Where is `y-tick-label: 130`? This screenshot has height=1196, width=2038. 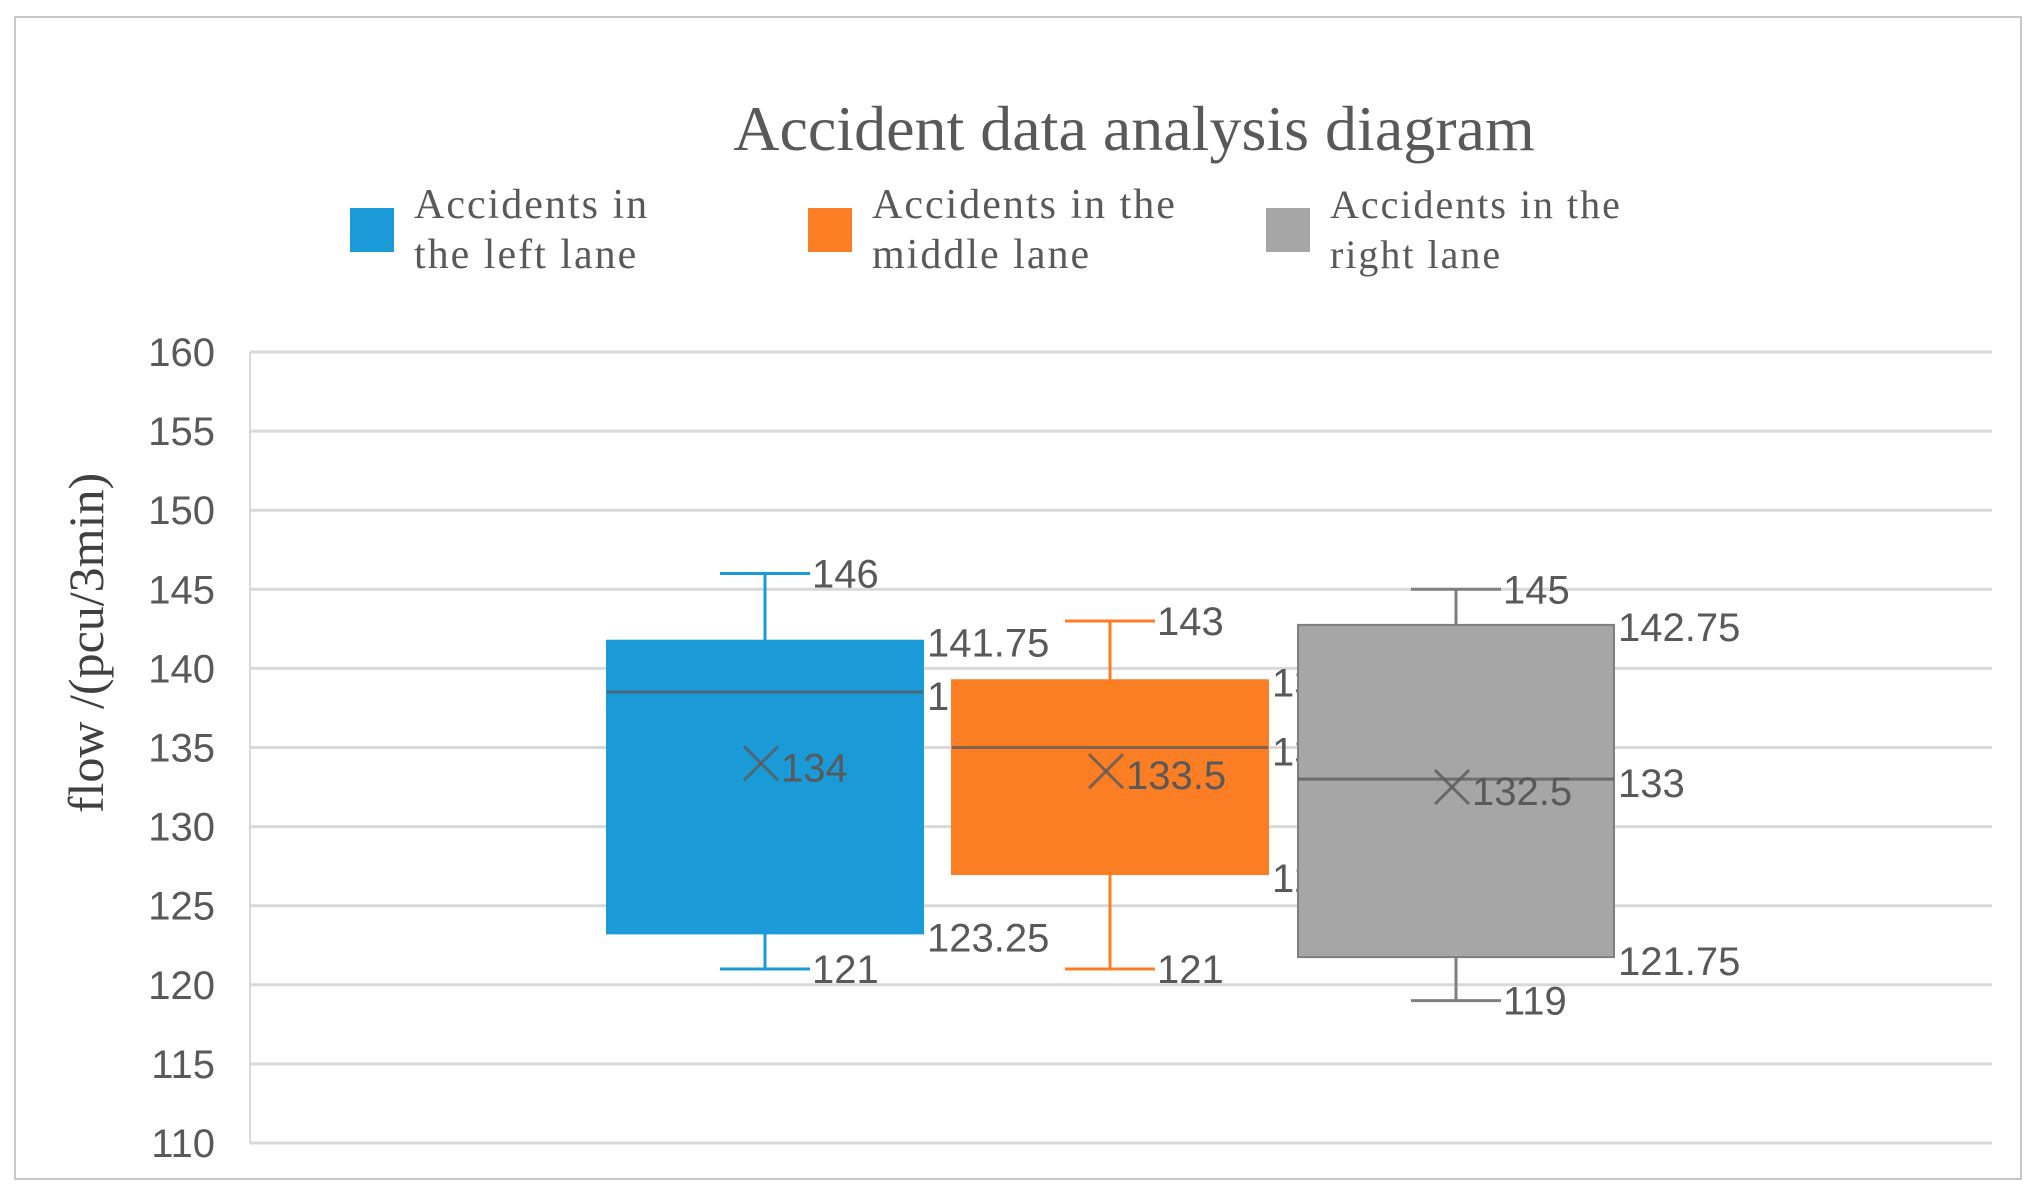 y-tick-label: 130 is located at coordinates (181, 828).